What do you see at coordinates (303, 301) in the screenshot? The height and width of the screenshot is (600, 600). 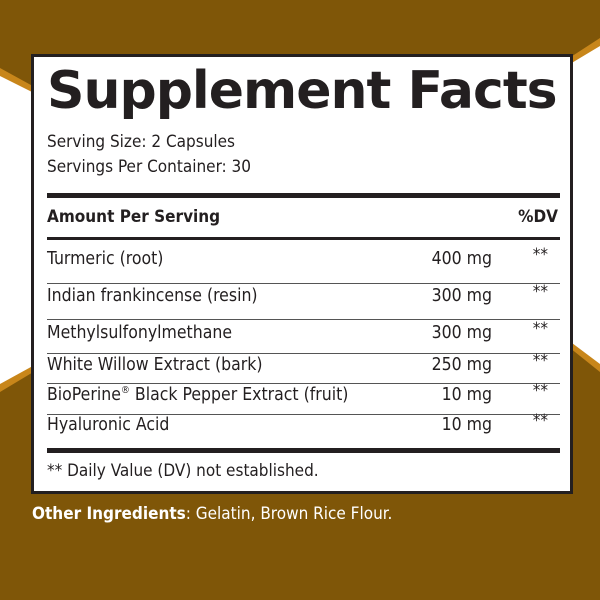 I see `table-row: Indian frankincense (resin) 300 mg **` at bounding box center [303, 301].